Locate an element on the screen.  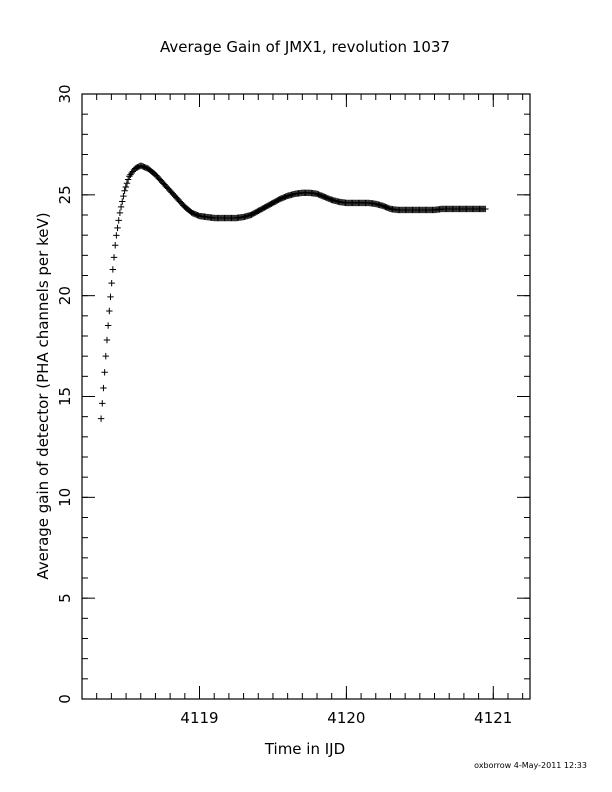
x-axis-label: Time in IJD is located at coordinates (304, 749).